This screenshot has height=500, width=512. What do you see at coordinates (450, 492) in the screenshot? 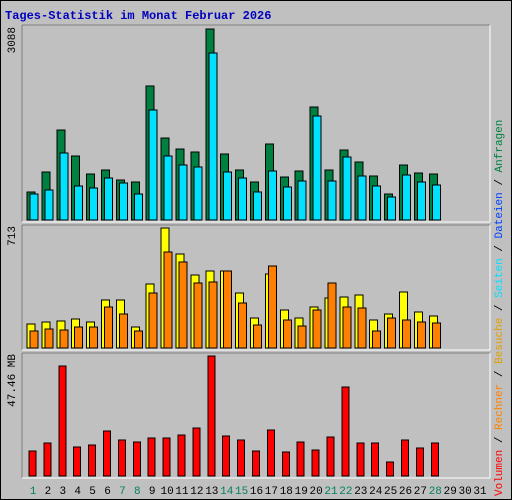
I see `x-tick-label: 29` at bounding box center [450, 492].